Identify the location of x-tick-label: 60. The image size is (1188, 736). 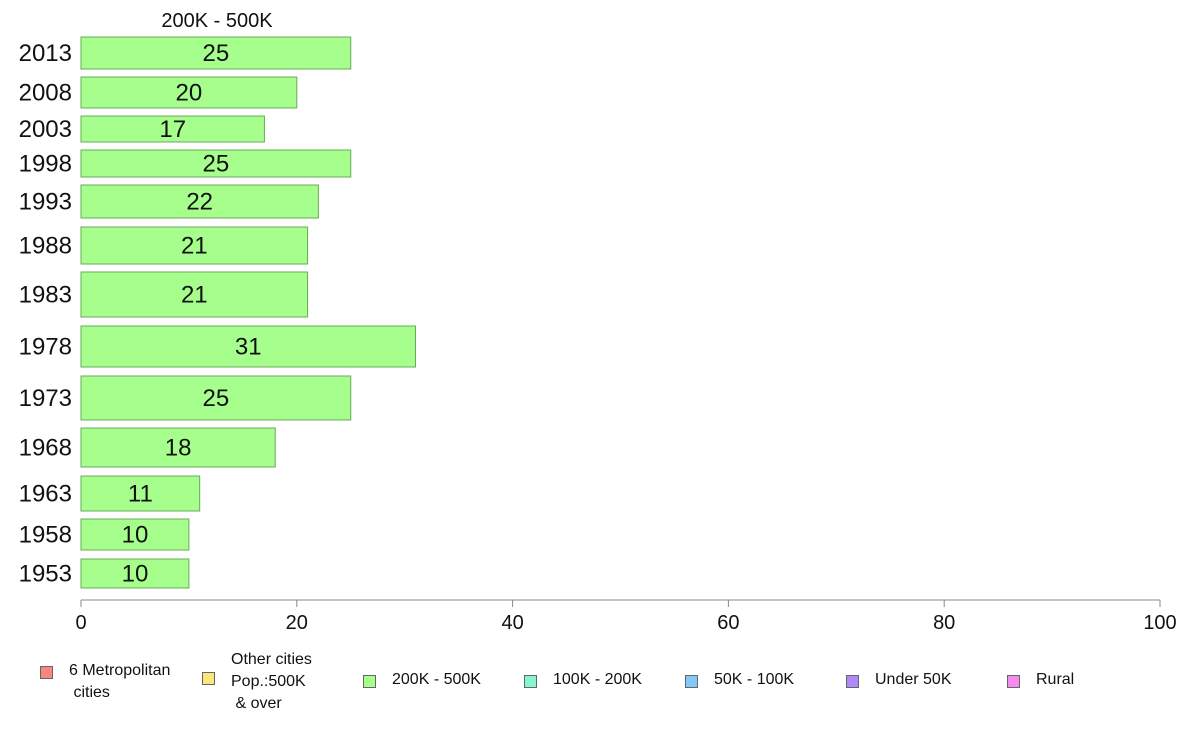
(728, 623).